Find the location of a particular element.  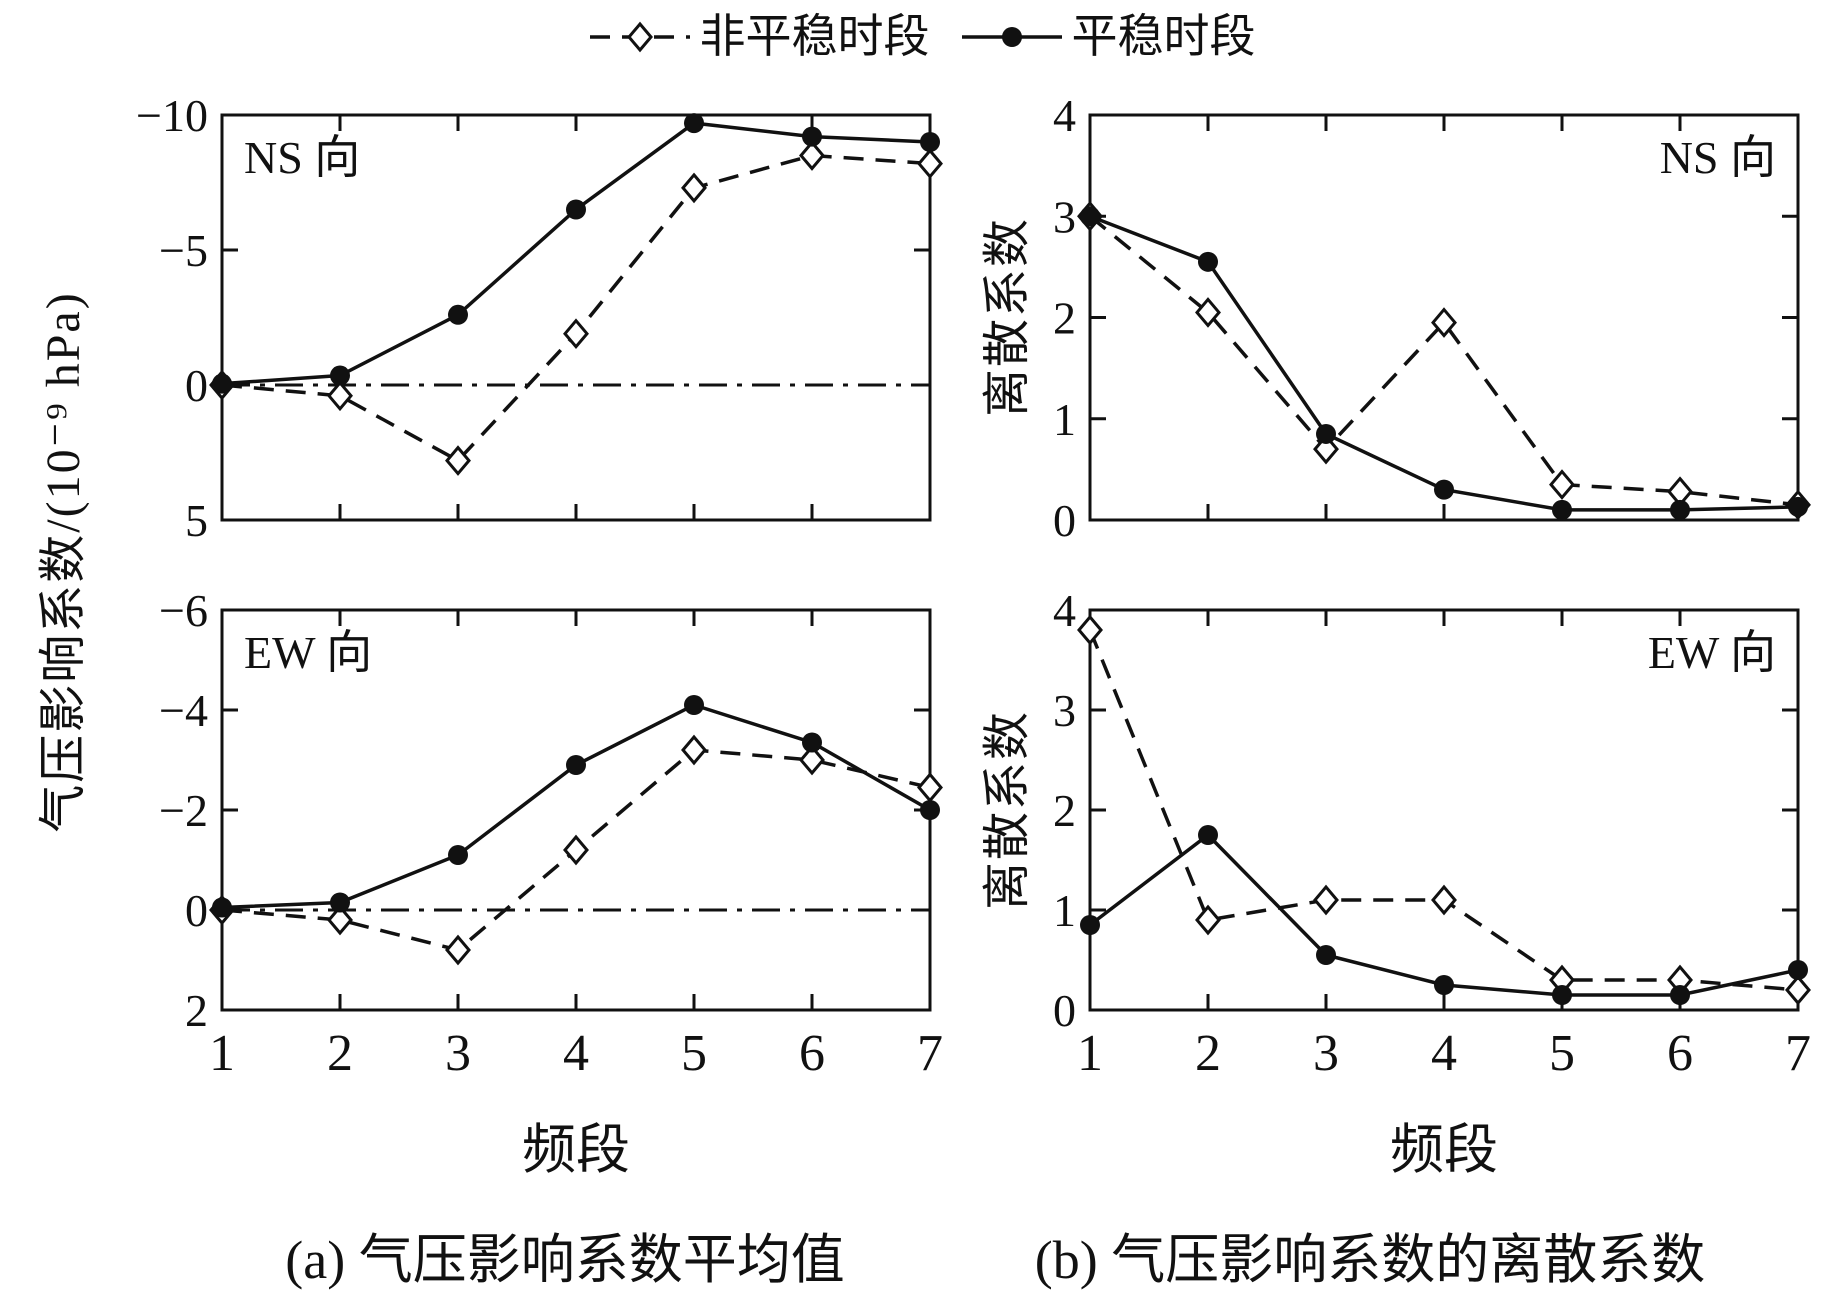

caption-a: (a) 气压影响系数平均值 is located at coordinates (565, 1260).